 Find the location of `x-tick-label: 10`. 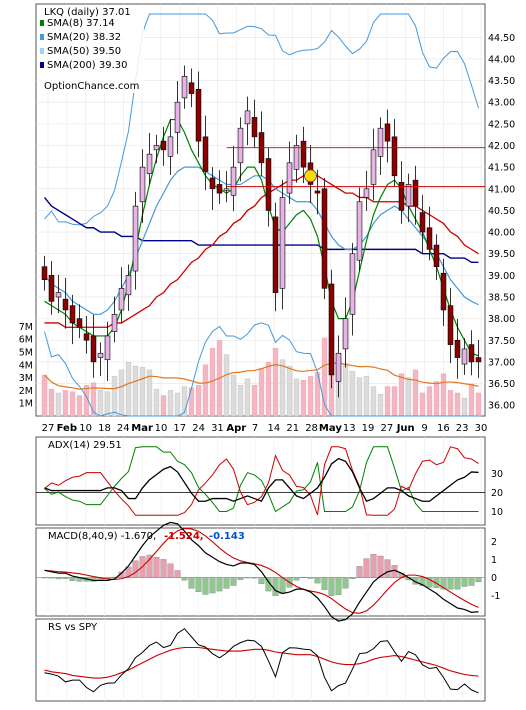

x-tick-label: 10 is located at coordinates (161, 428).